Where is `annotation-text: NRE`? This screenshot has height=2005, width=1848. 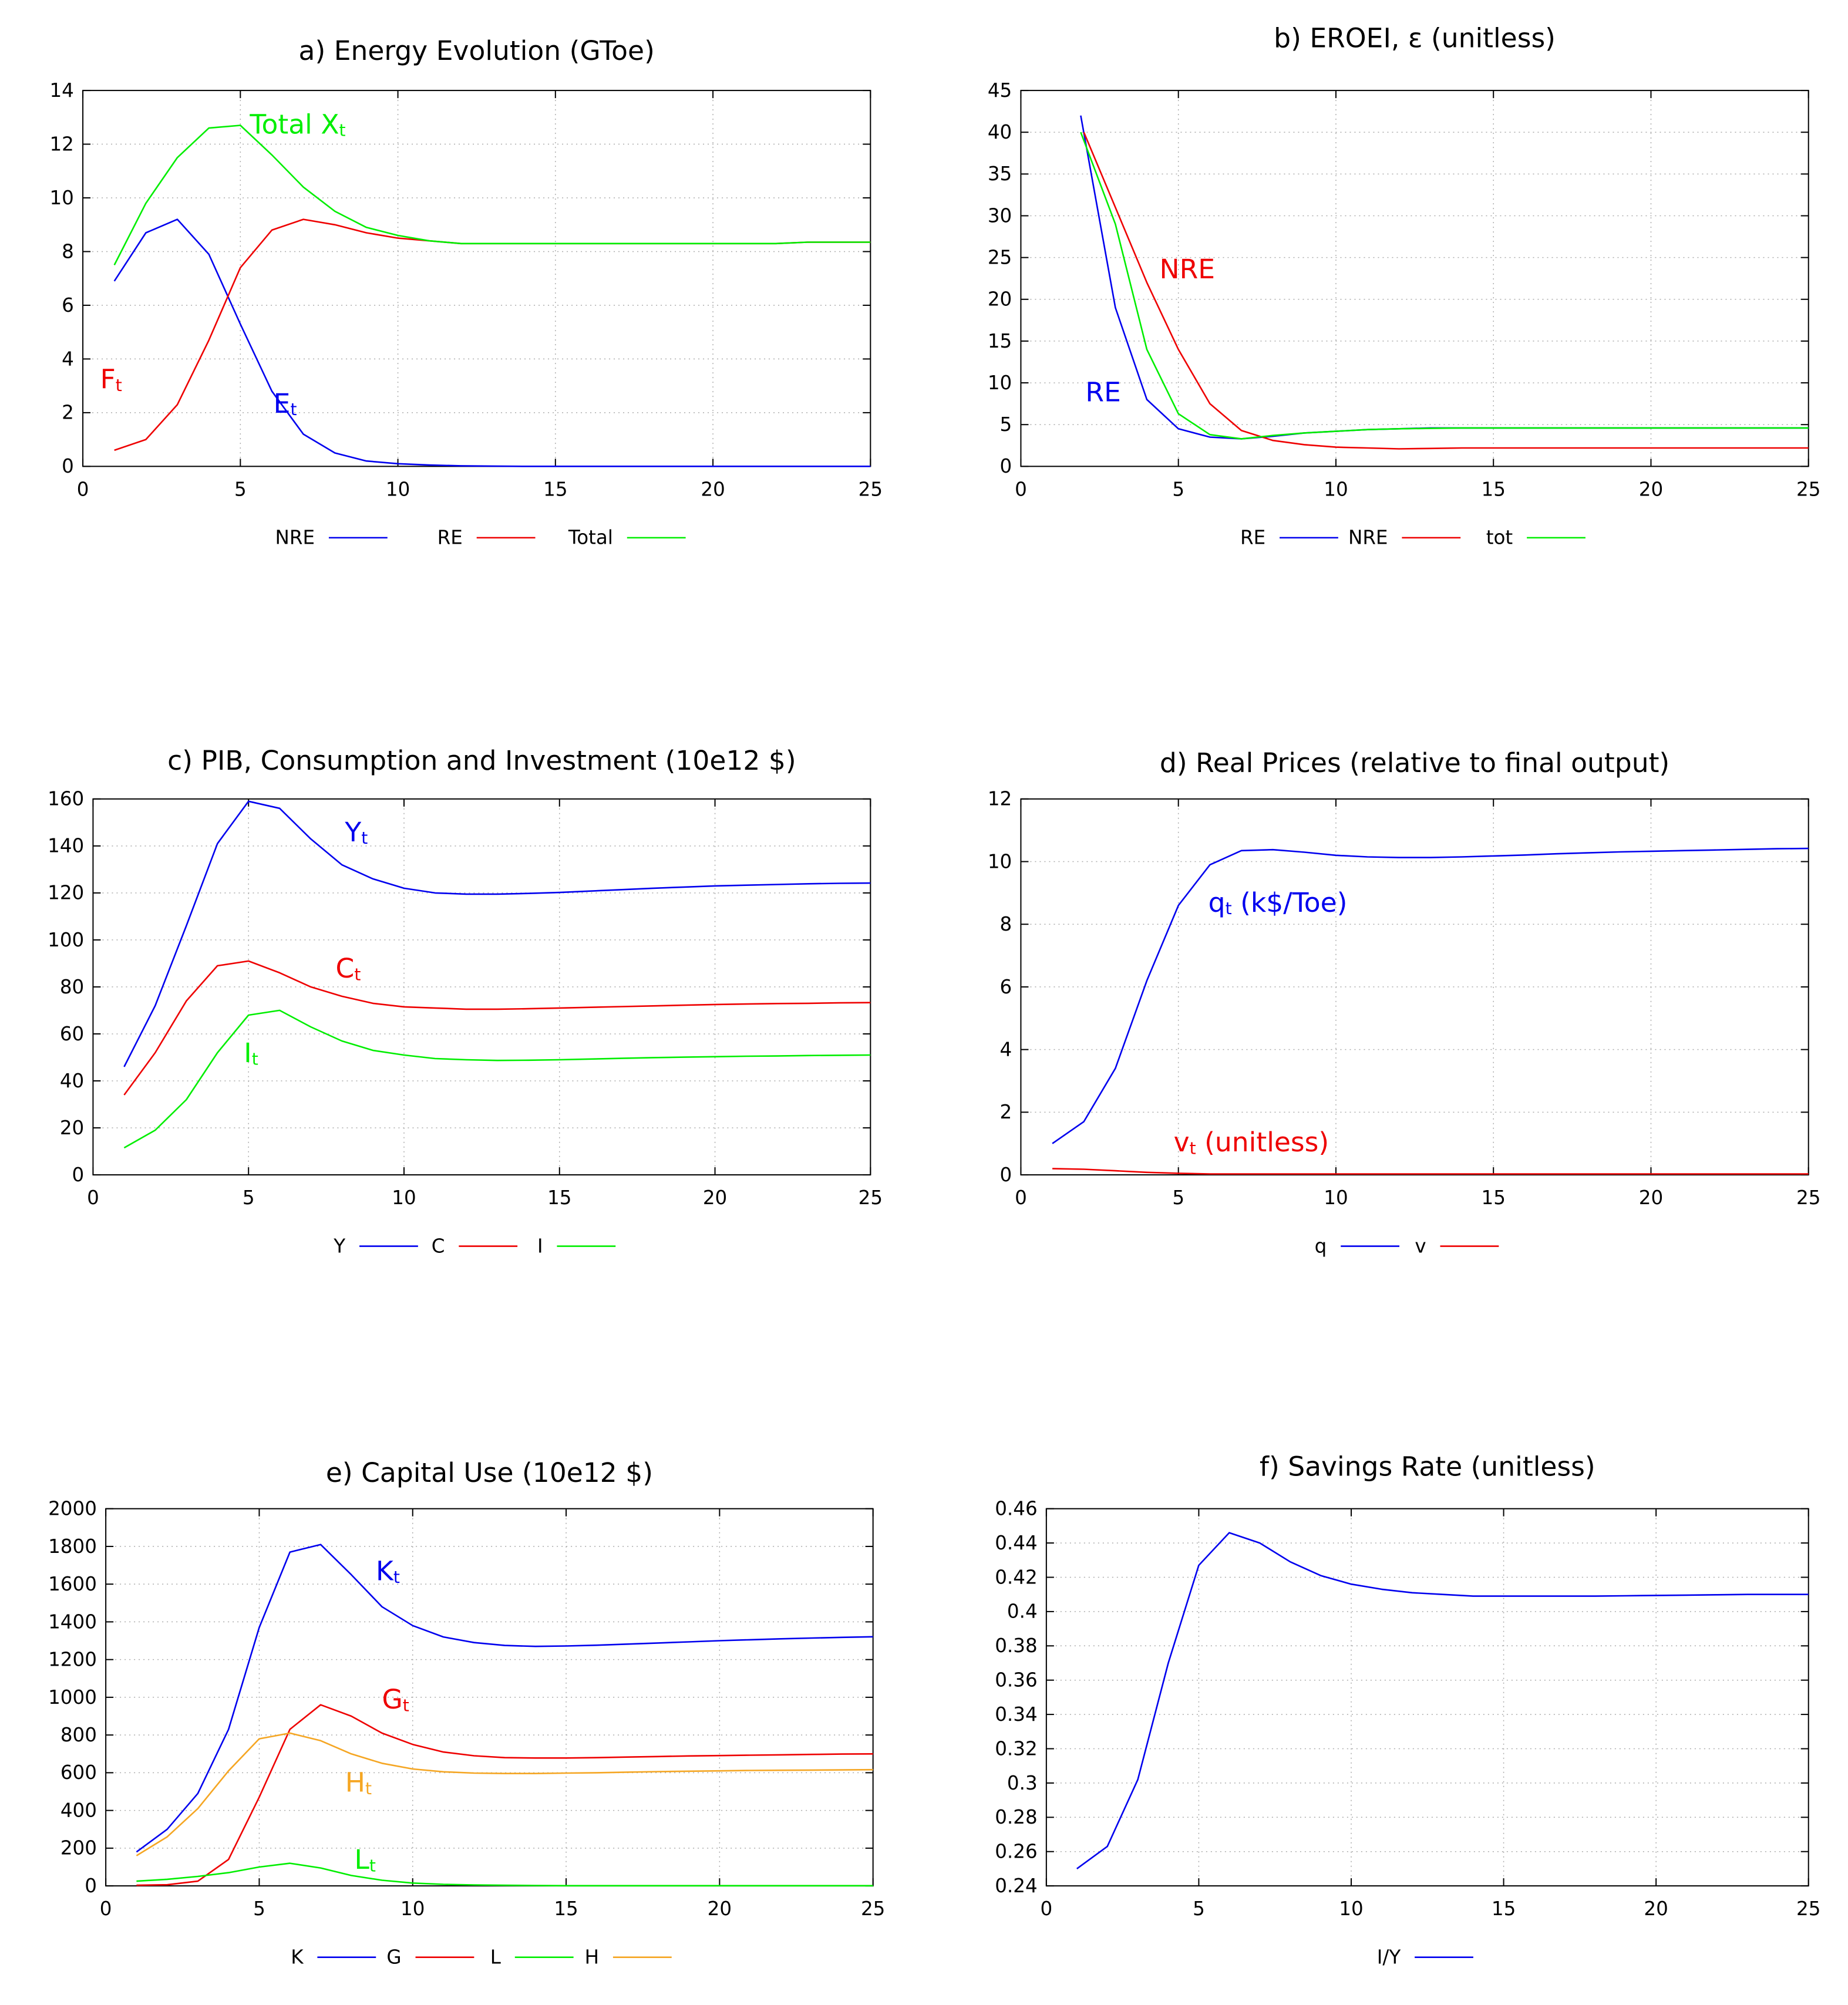 annotation-text: NRE is located at coordinates (1188, 269).